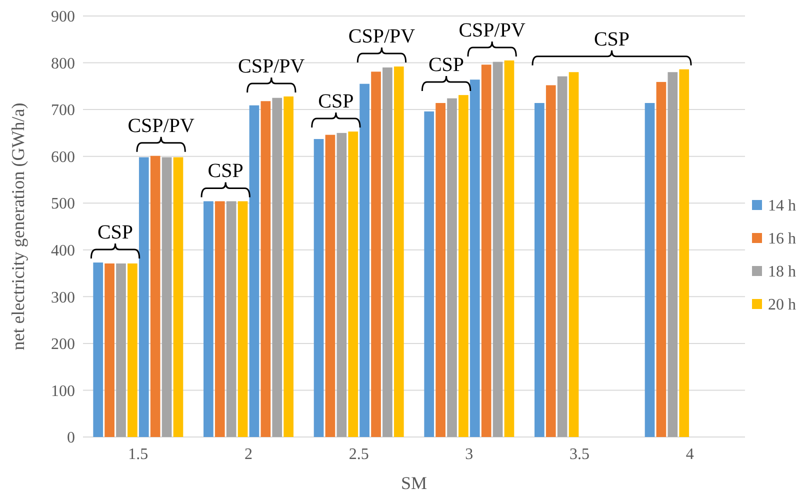 The height and width of the screenshot is (499, 802). I want to click on x-tick-label: 2, so click(248, 454).